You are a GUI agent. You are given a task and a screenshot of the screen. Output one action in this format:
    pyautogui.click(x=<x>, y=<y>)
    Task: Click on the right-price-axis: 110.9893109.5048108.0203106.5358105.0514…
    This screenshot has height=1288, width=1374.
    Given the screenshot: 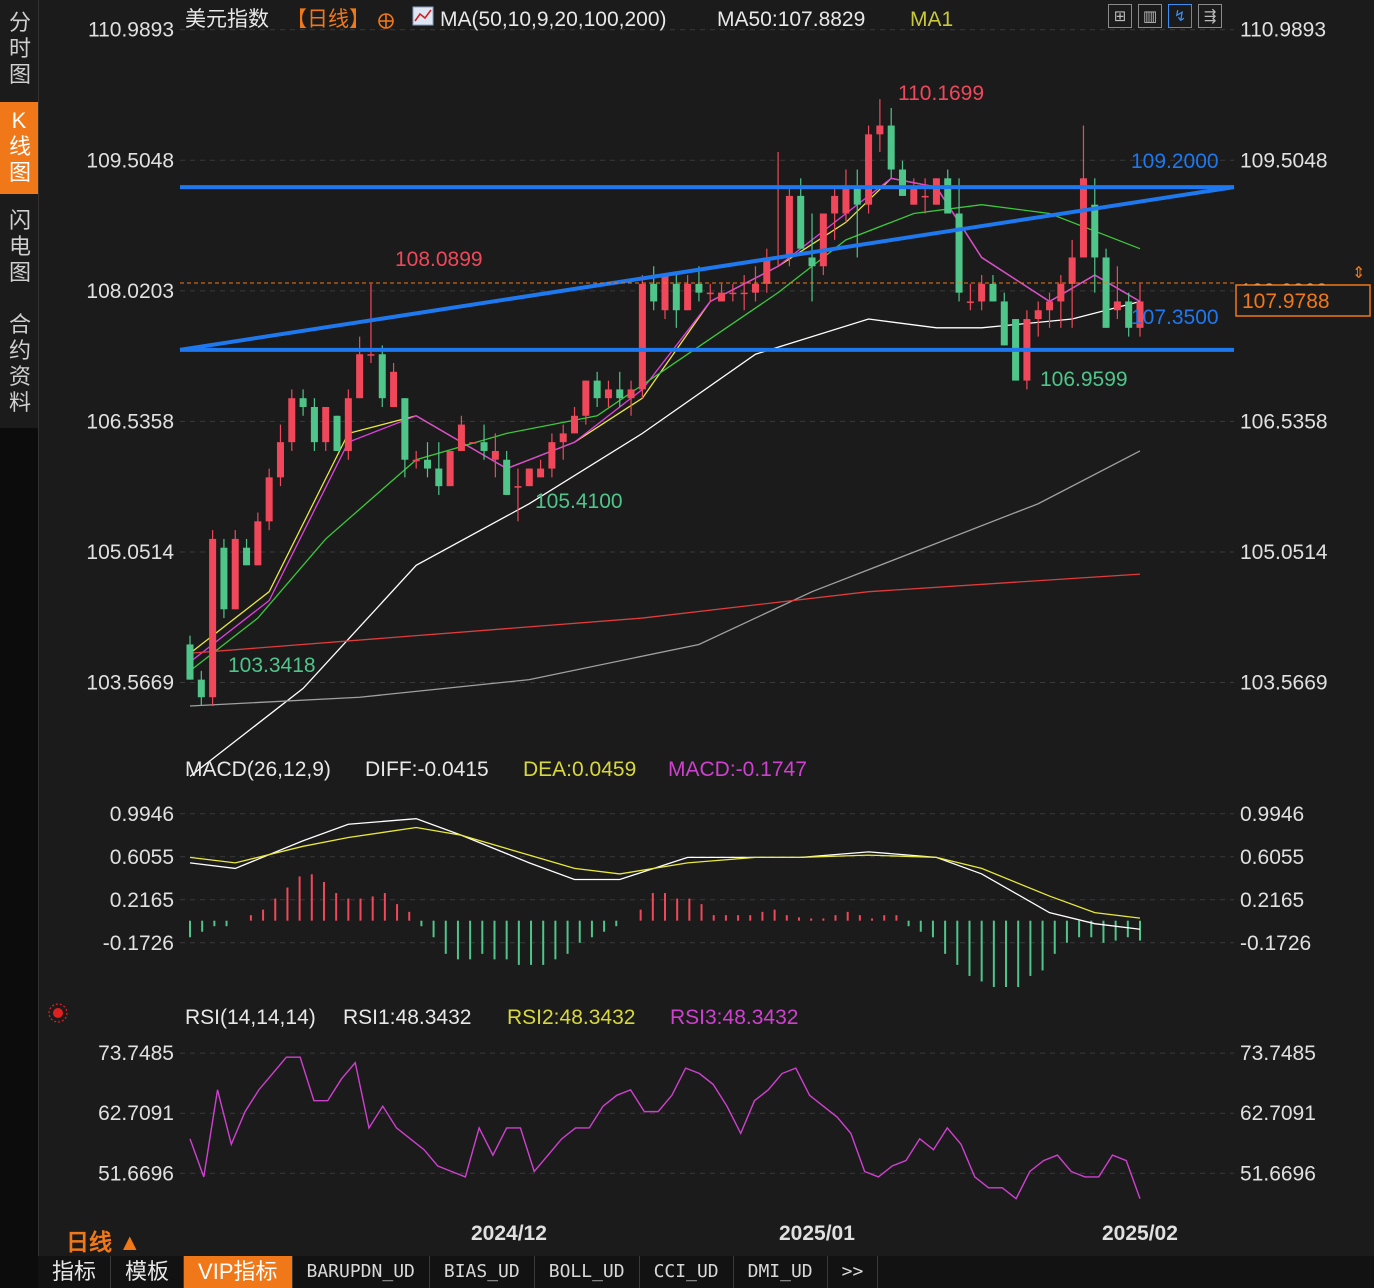 What is the action you would take?
    pyautogui.click(x=1284, y=357)
    